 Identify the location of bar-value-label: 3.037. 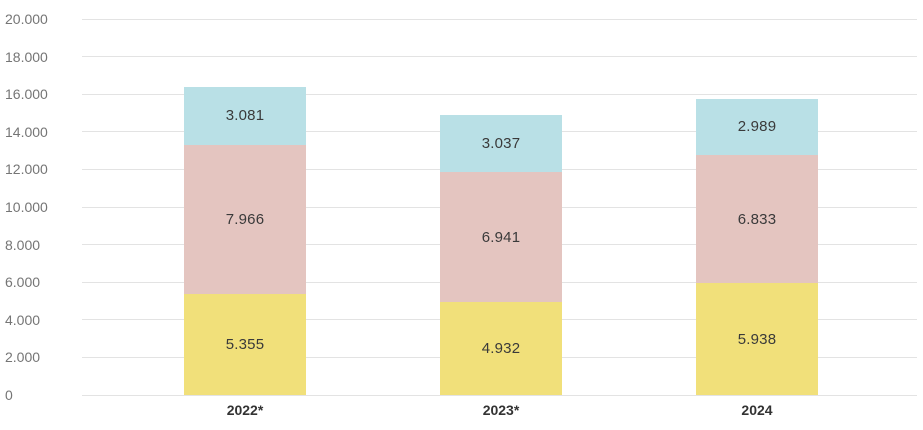
(501, 143).